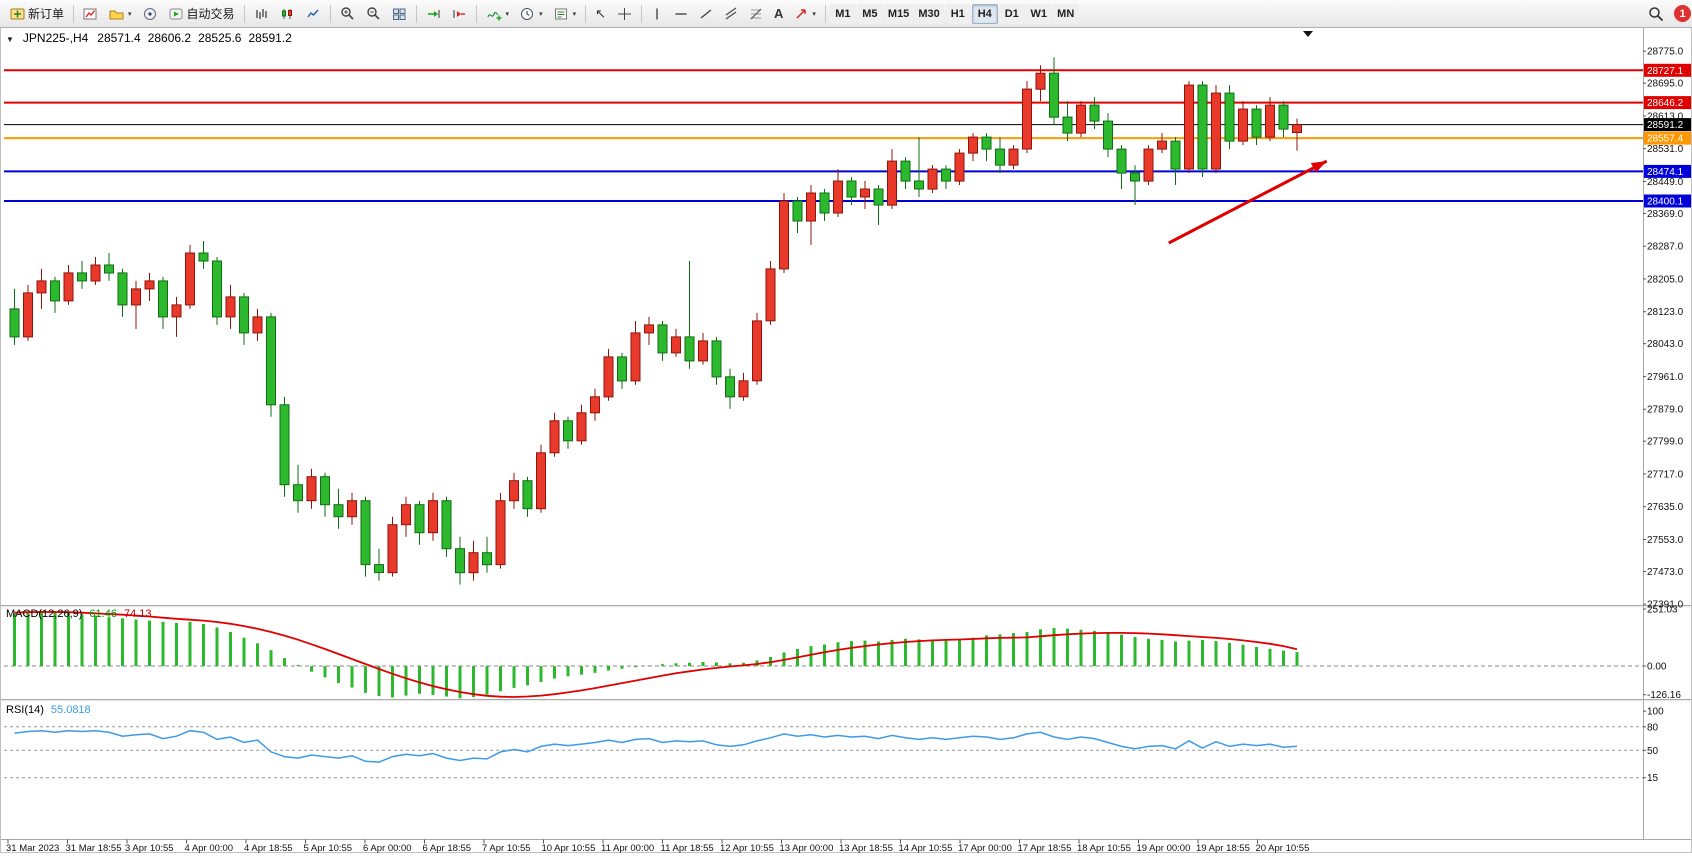 This screenshot has height=858, width=1692. What do you see at coordinates (1038, 13) in the screenshot?
I see `timeframe-w1: W1` at bounding box center [1038, 13].